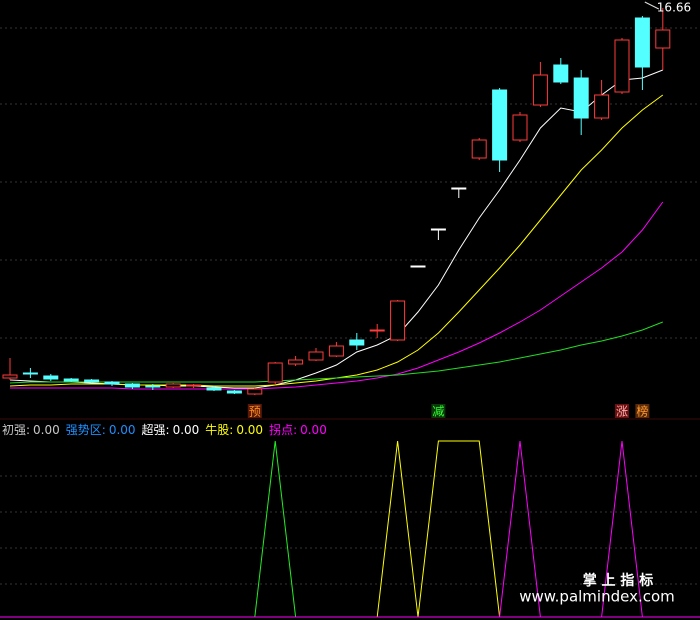 This screenshot has height=620, width=700. I want to click on legend-item: 超强: 0.00, so click(171, 429).